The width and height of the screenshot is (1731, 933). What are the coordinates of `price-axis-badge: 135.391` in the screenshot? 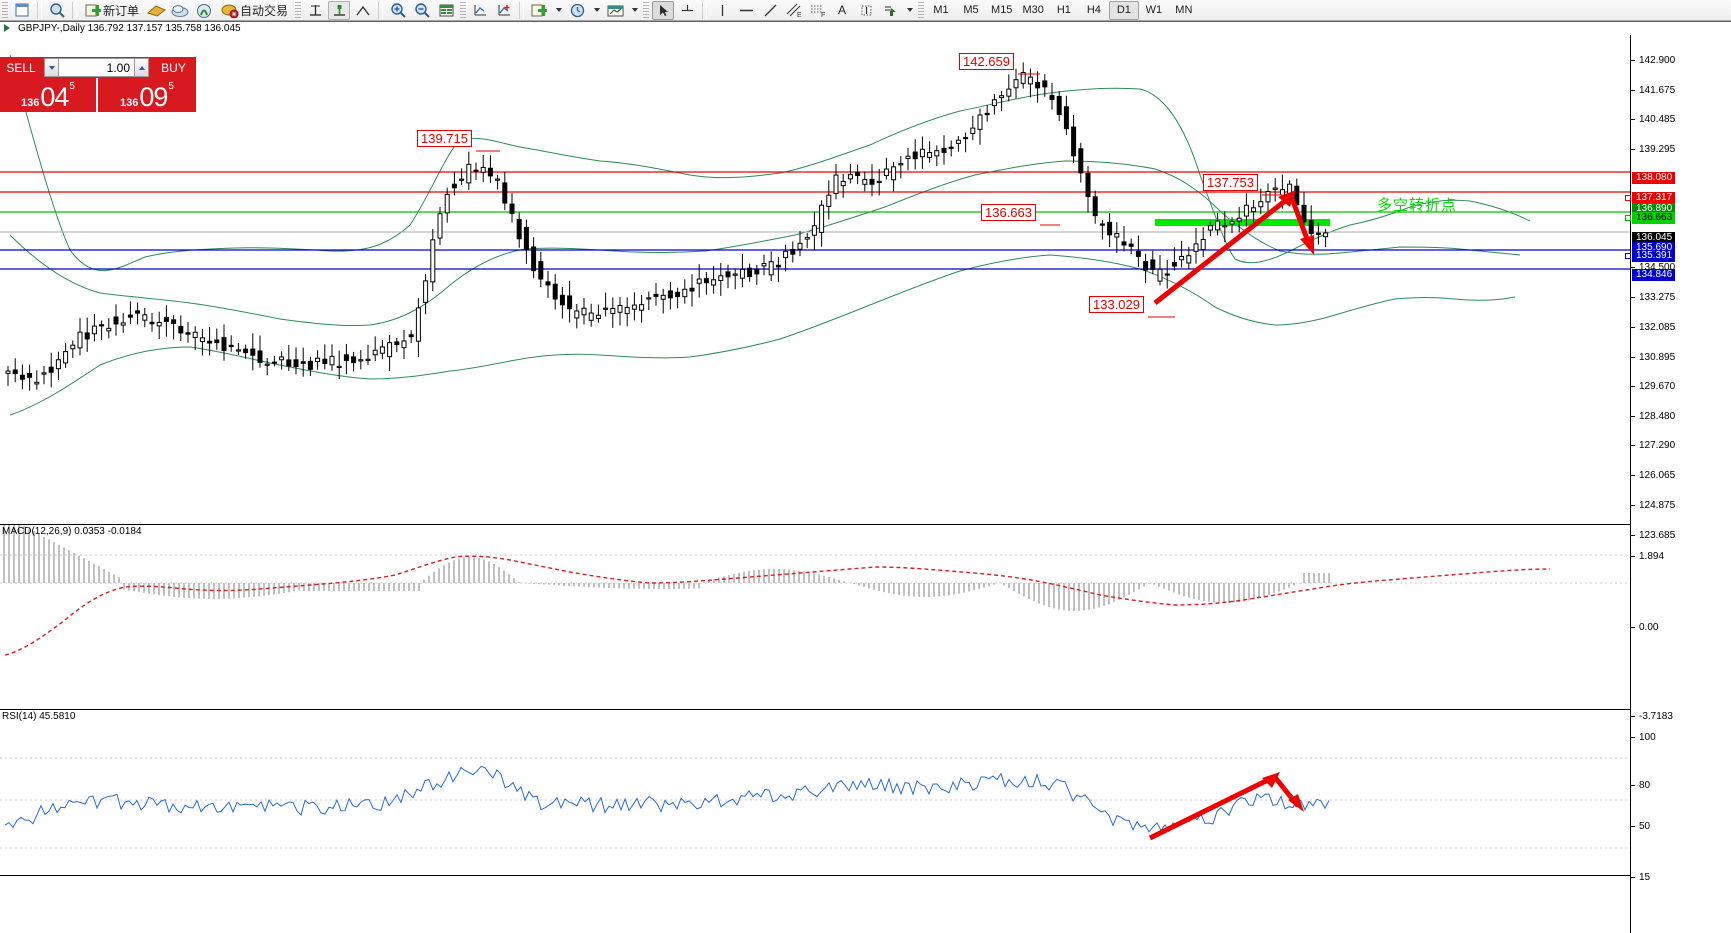 It's located at (1654, 256).